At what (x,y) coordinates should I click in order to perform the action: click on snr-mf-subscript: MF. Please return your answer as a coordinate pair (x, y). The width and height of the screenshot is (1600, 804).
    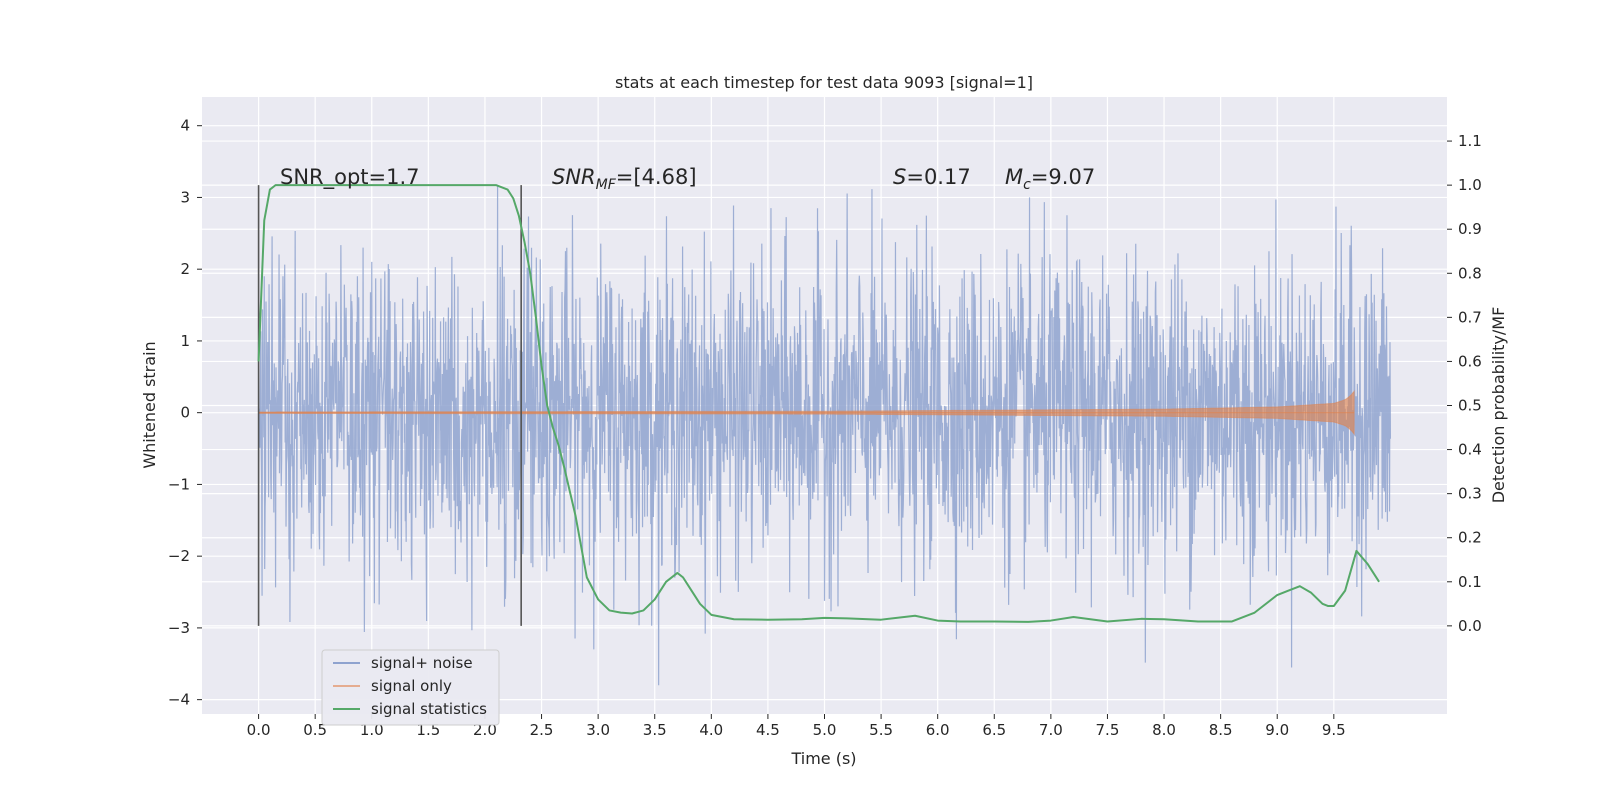
    Looking at the image, I should click on (606, 185).